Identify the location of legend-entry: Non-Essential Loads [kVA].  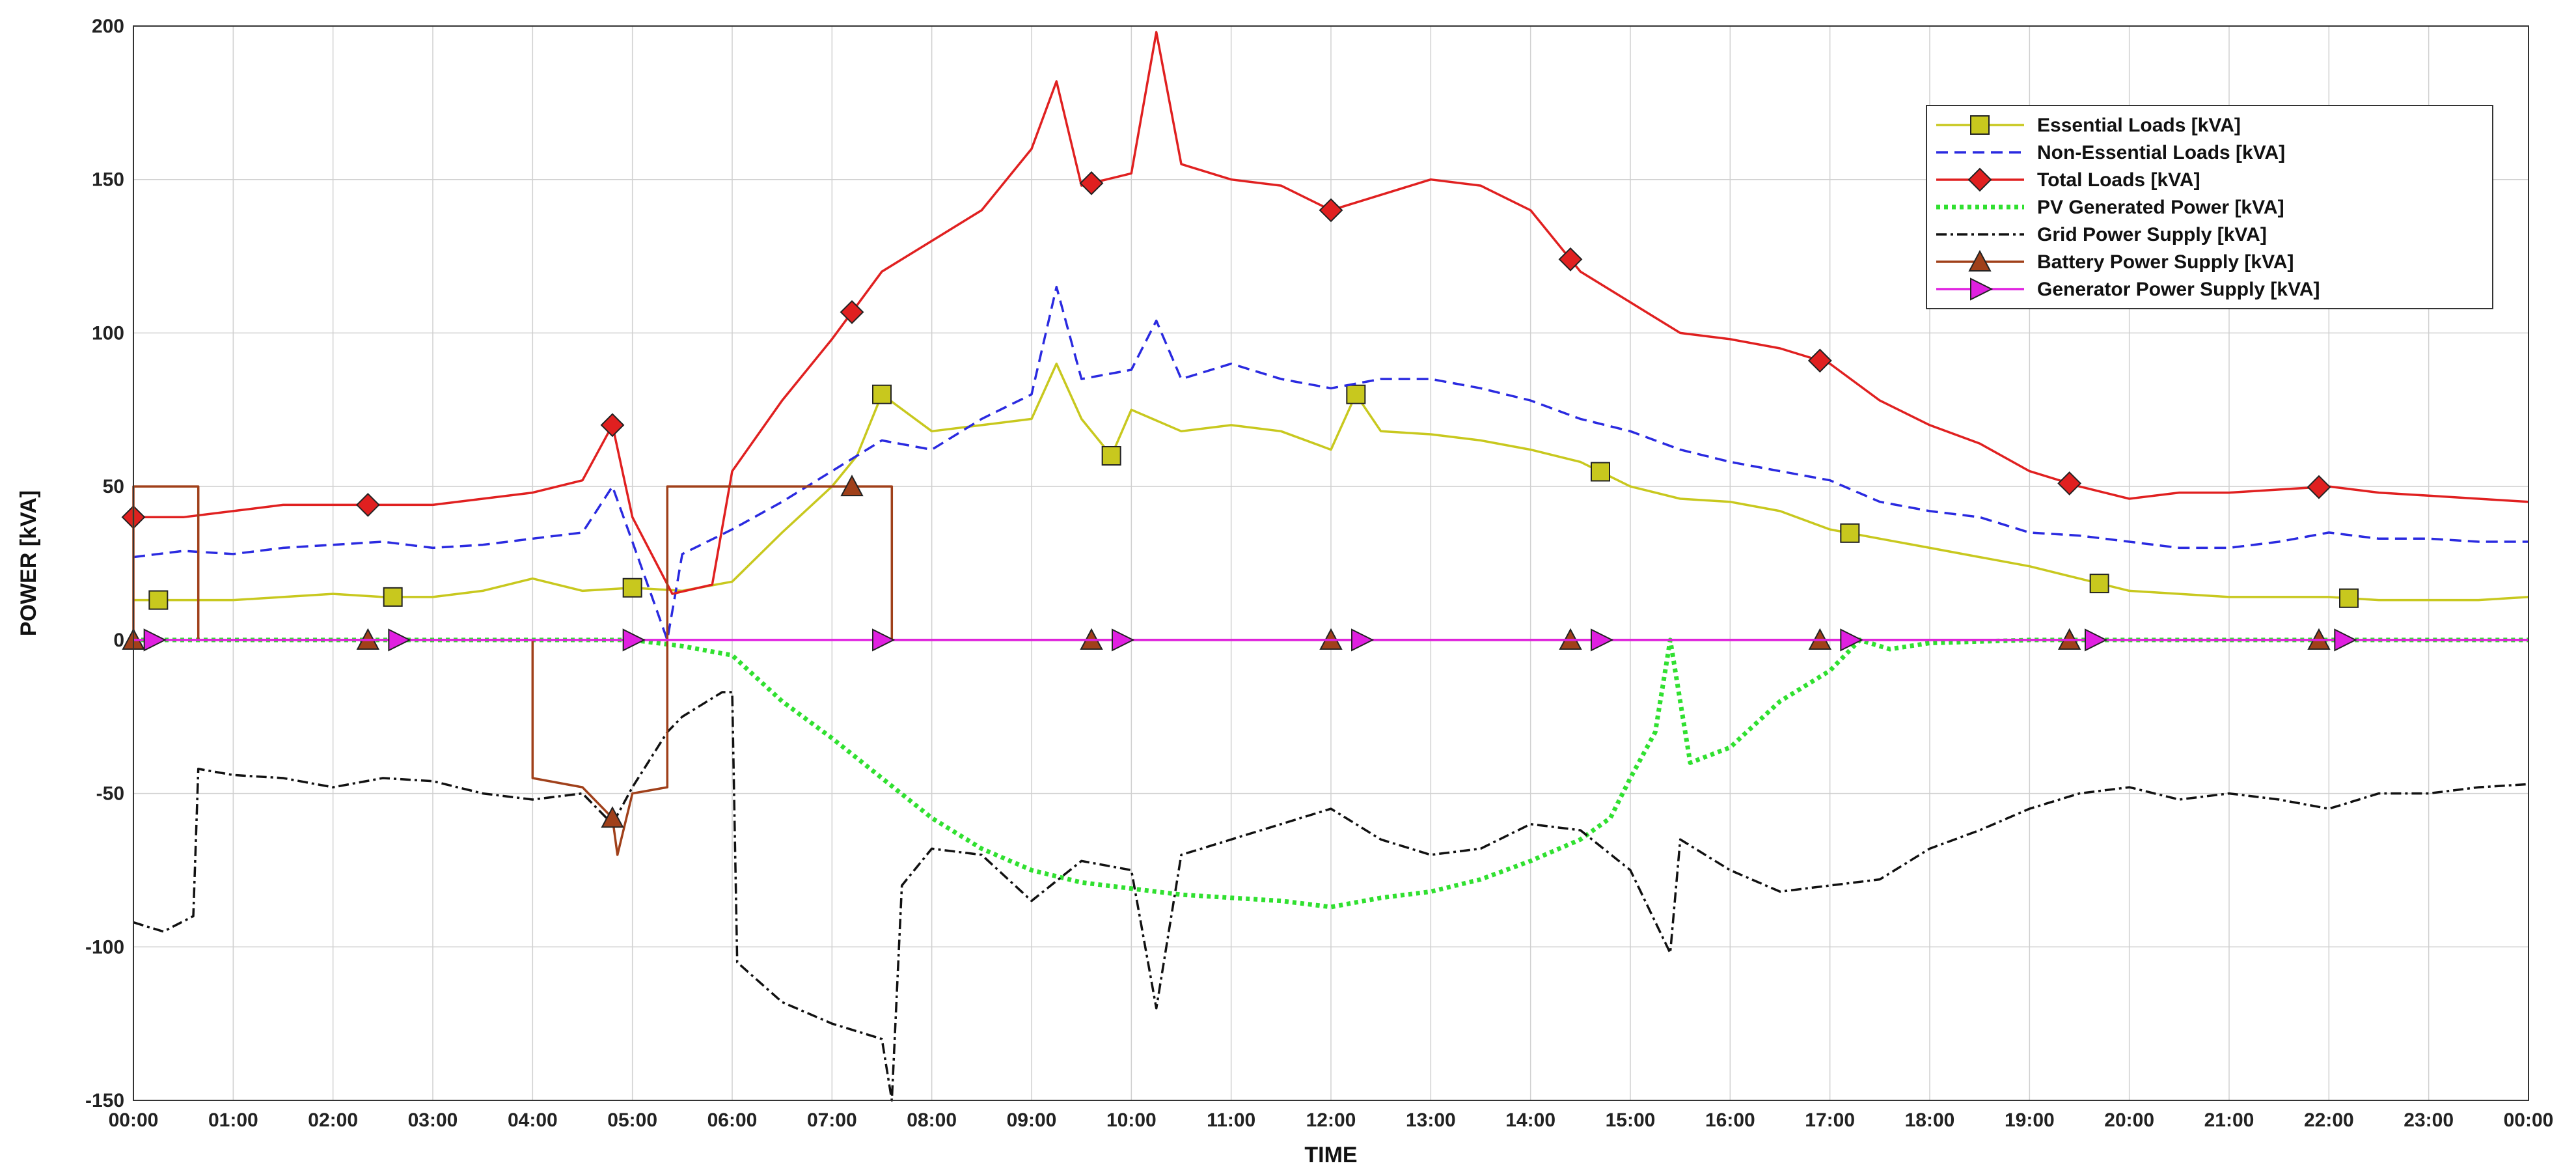
(2161, 152).